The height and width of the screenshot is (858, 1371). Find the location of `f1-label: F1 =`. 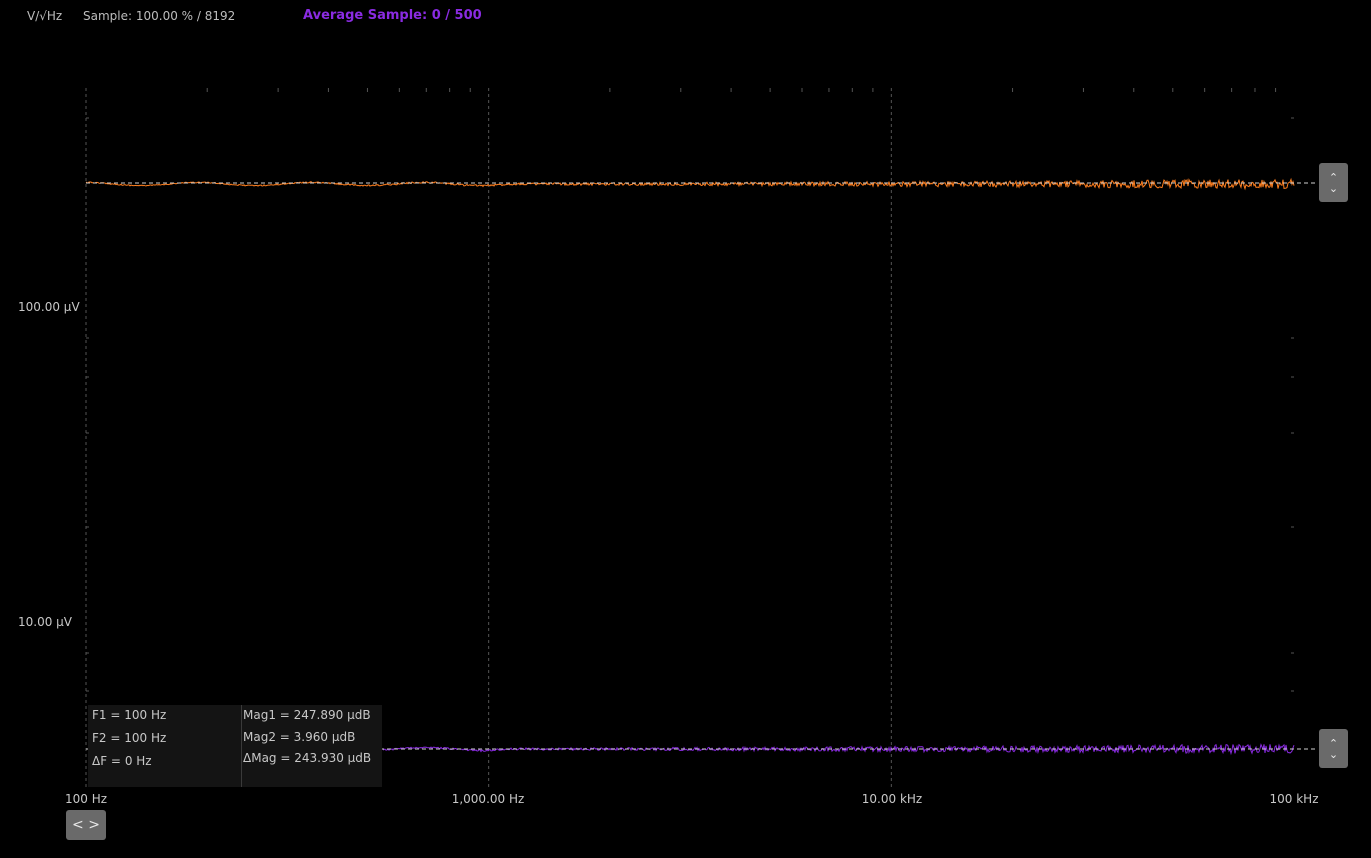

f1-label: F1 = is located at coordinates (106, 715).